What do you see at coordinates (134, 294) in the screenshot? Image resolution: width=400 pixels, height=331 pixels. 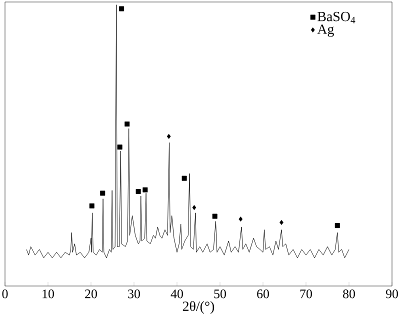 I see `x-tick-label: 30` at bounding box center [134, 294].